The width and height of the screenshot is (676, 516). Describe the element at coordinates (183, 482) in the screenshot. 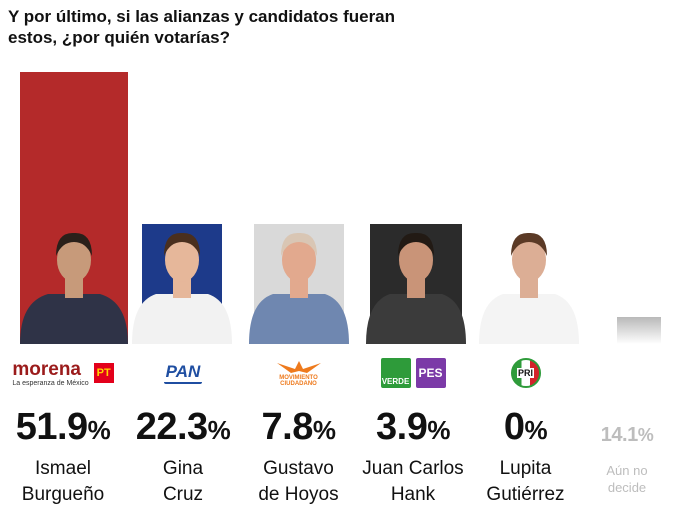

I see `category-label: Gina Cruz` at that location.